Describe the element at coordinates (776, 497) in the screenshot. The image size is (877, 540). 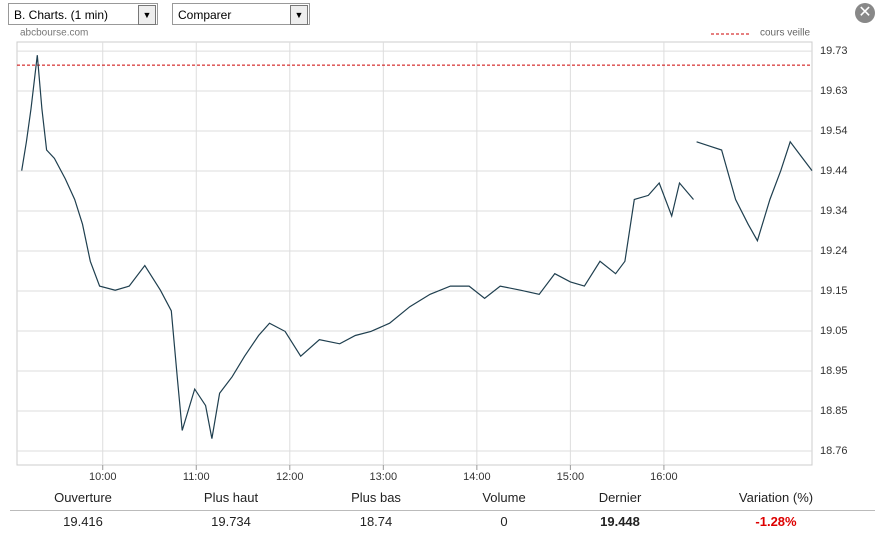
I see `stat-text: Variation (%)` at that location.